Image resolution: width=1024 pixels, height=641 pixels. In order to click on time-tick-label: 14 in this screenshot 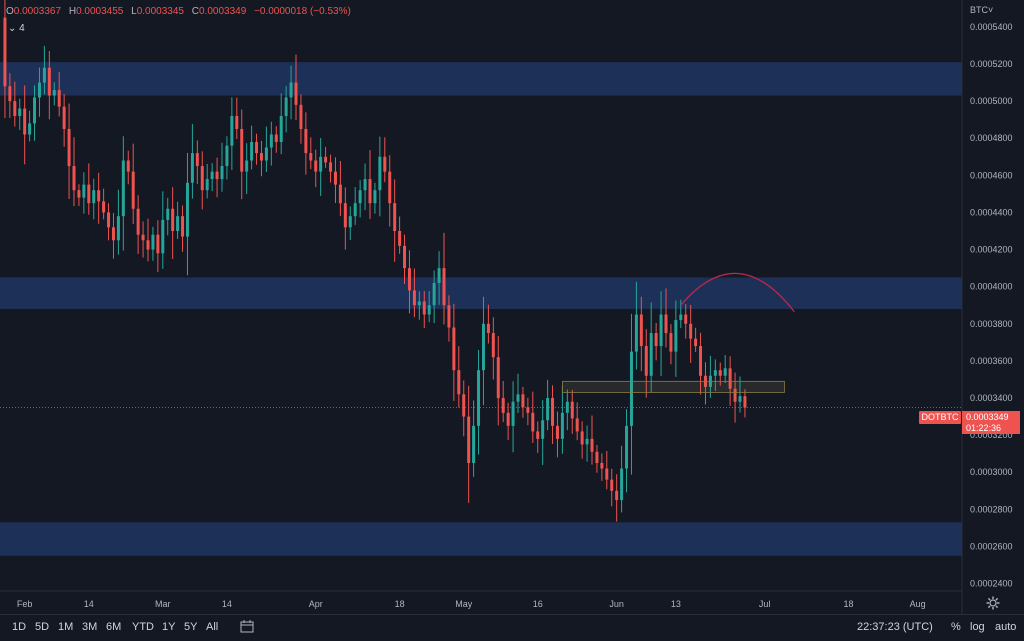, I will do `click(227, 604)`.